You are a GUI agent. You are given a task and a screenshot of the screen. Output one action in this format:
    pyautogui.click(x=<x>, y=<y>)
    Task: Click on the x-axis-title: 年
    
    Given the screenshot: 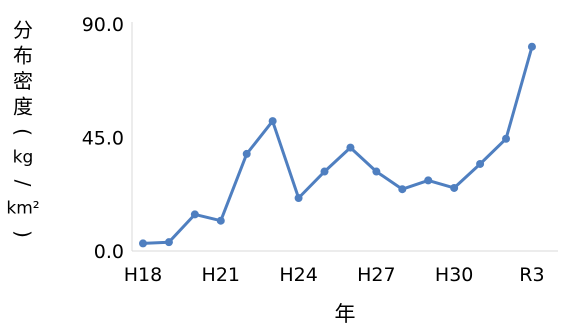 What is the action you would take?
    pyautogui.click(x=345, y=314)
    